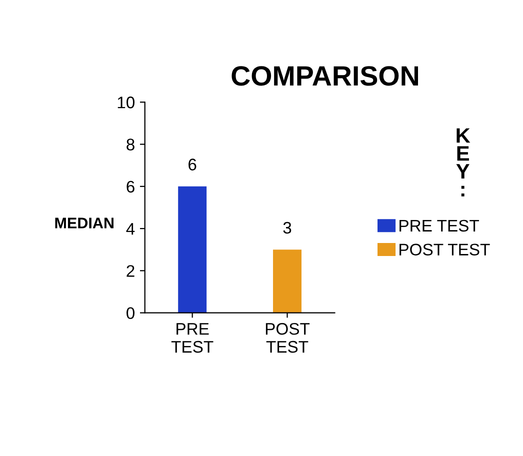  What do you see at coordinates (192, 164) in the screenshot?
I see `data-label: 6` at bounding box center [192, 164].